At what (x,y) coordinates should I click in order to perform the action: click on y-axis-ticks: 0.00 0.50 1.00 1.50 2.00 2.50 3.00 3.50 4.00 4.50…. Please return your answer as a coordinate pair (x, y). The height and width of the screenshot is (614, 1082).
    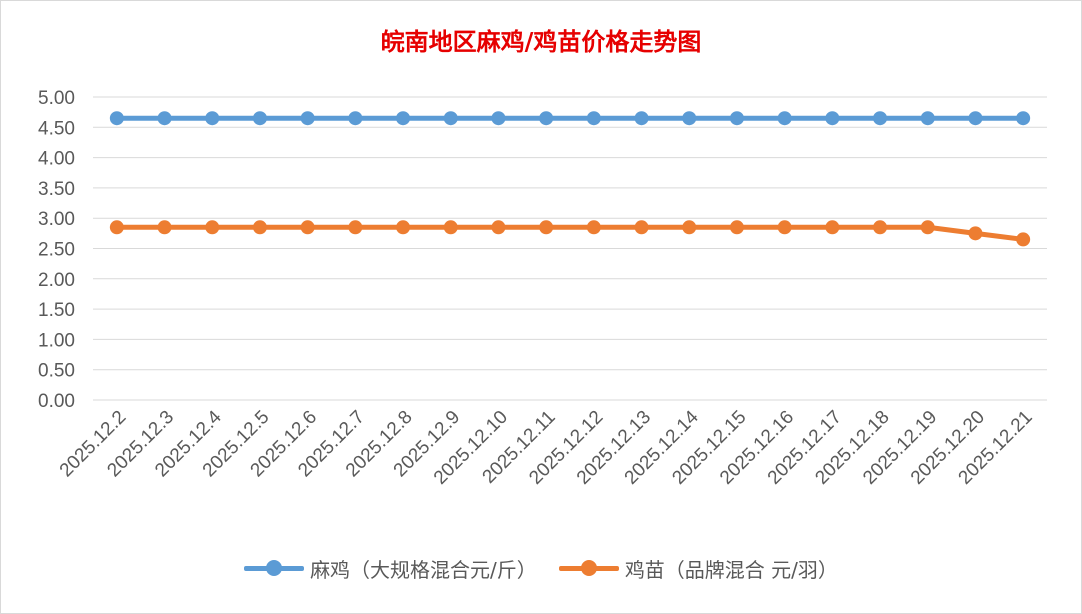
    Looking at the image, I should click on (56, 250).